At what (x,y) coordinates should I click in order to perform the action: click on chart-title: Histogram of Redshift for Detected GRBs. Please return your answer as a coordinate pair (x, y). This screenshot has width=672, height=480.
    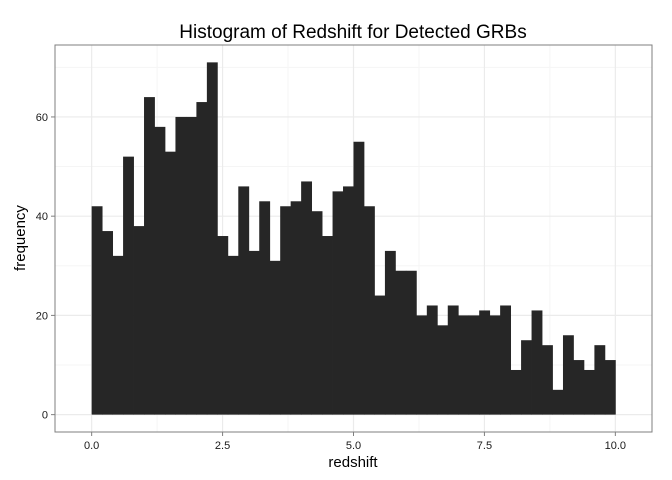
    Looking at the image, I should click on (352, 32).